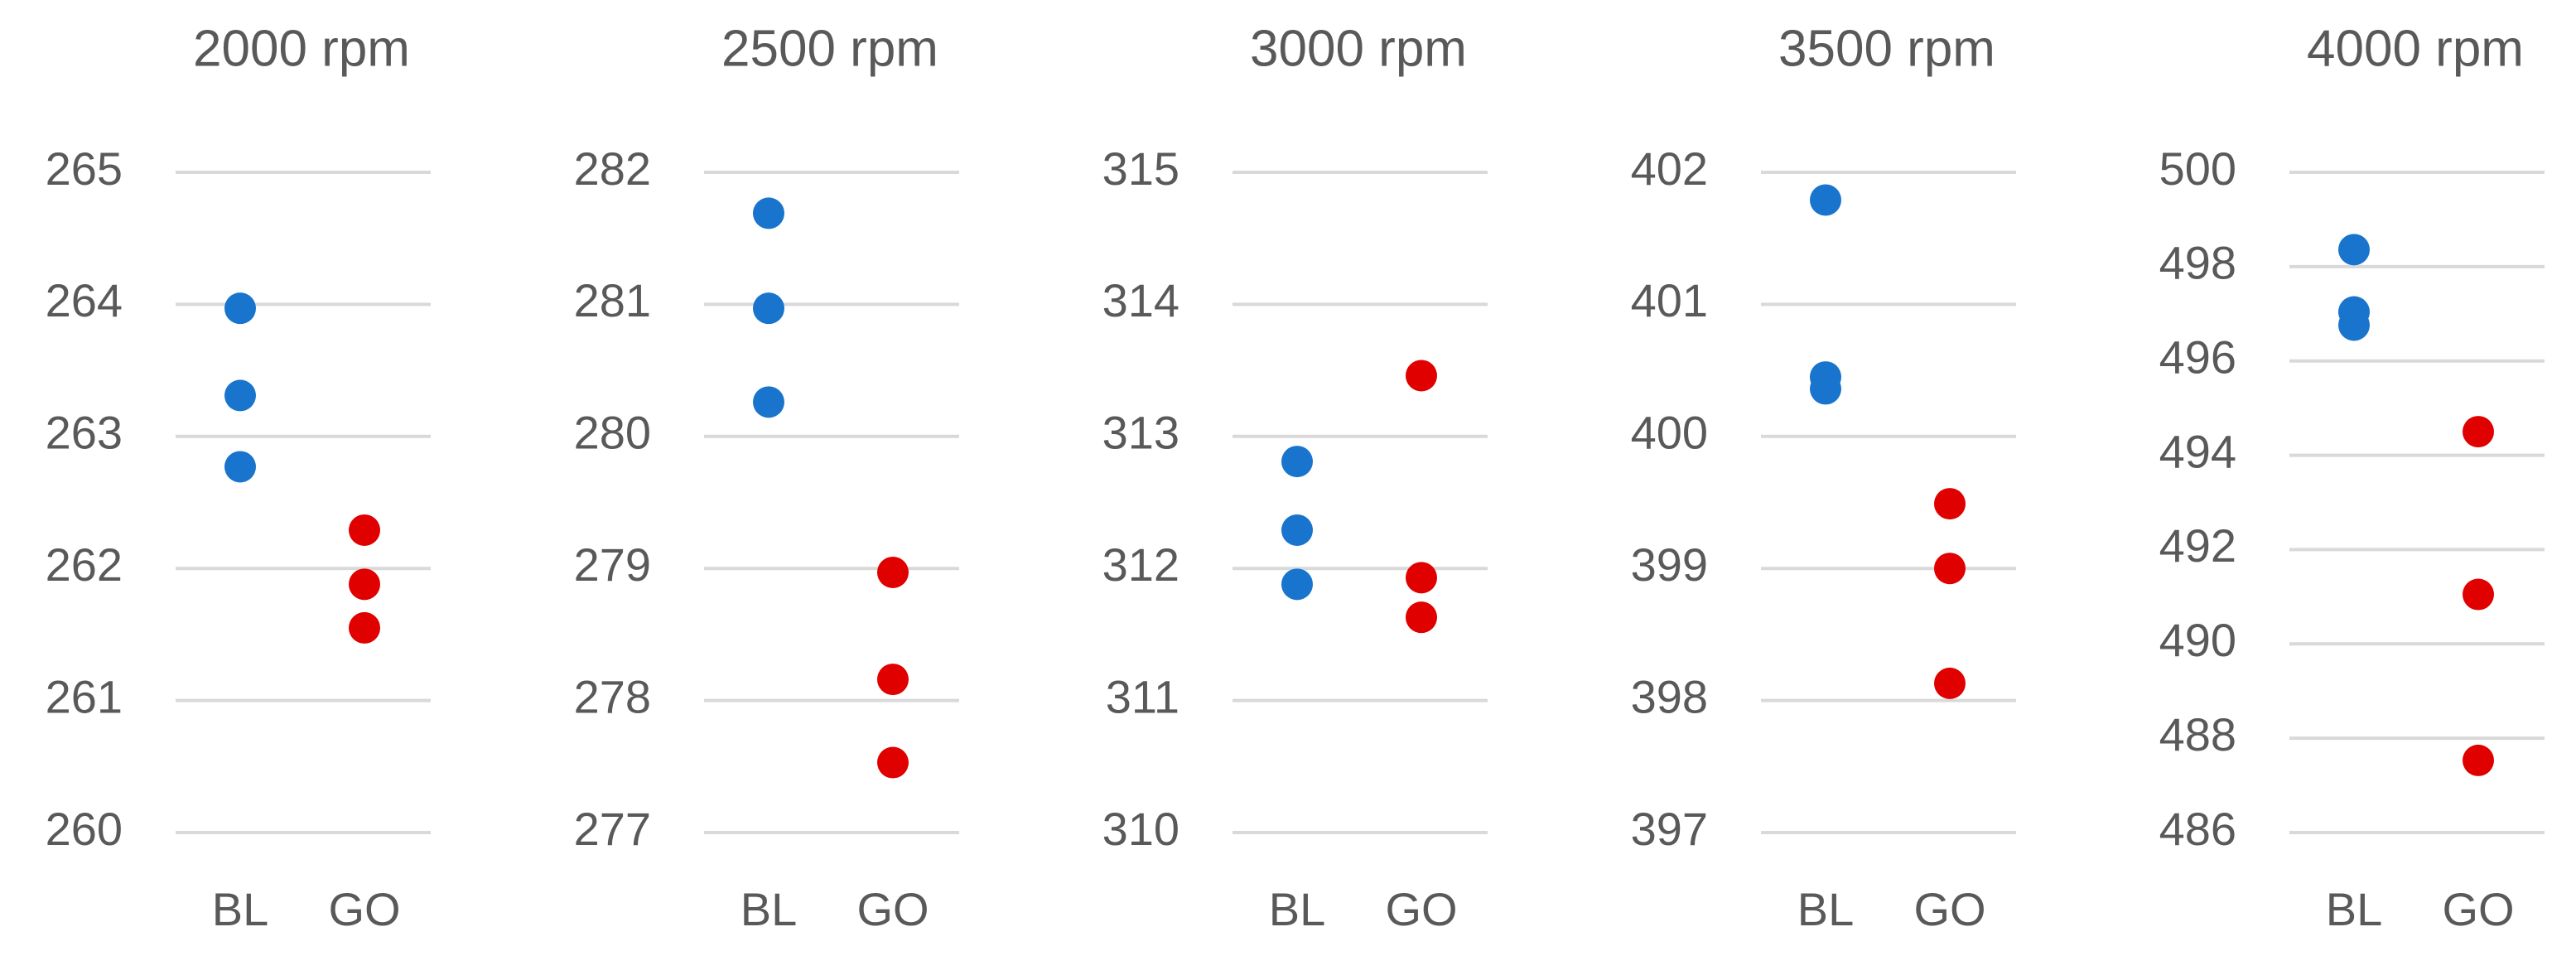 The width and height of the screenshot is (2576, 980). I want to click on y-tick-label: 281, so click(612, 300).